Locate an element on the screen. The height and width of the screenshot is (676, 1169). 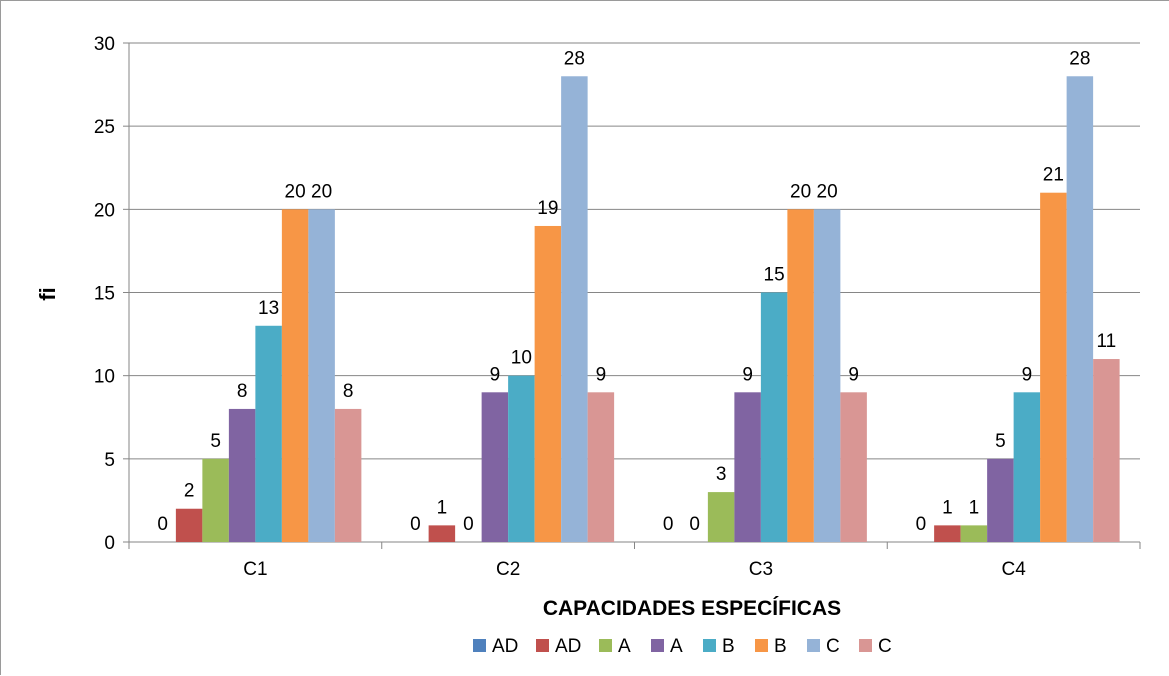
data-label: 11 is located at coordinates (1107, 341).